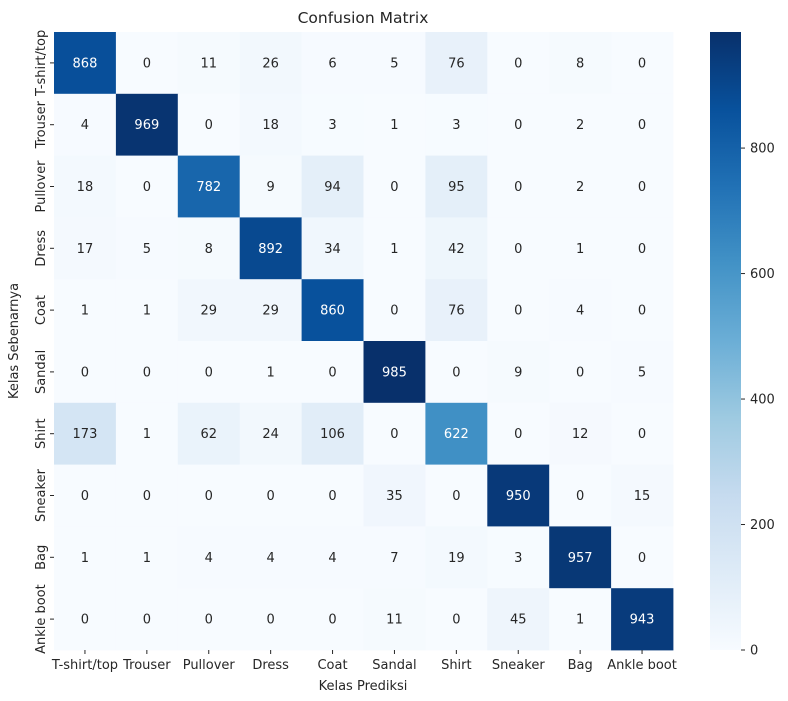 The width and height of the screenshot is (788, 701). Describe the element at coordinates (270, 665) in the screenshot. I see `x-tick-label: Dress` at that location.